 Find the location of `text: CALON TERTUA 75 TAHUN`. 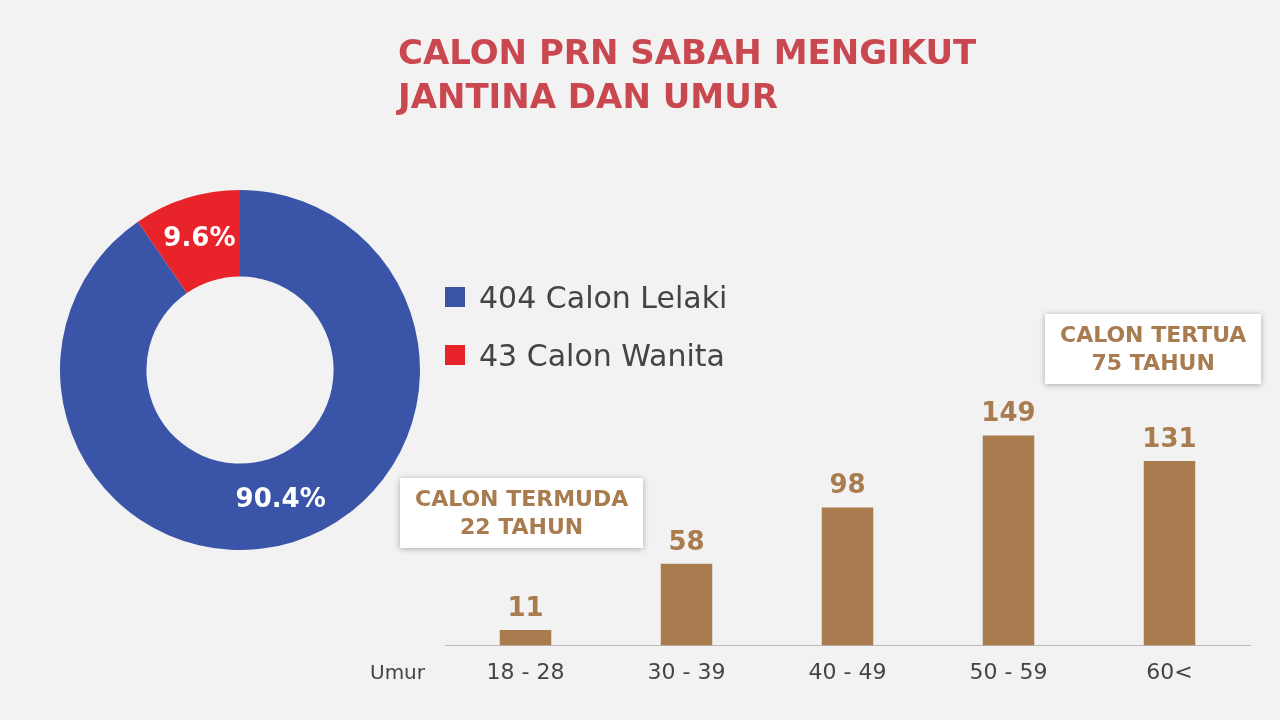

text: CALON TERTUA 75 TAHUN is located at coordinates (1153, 349).